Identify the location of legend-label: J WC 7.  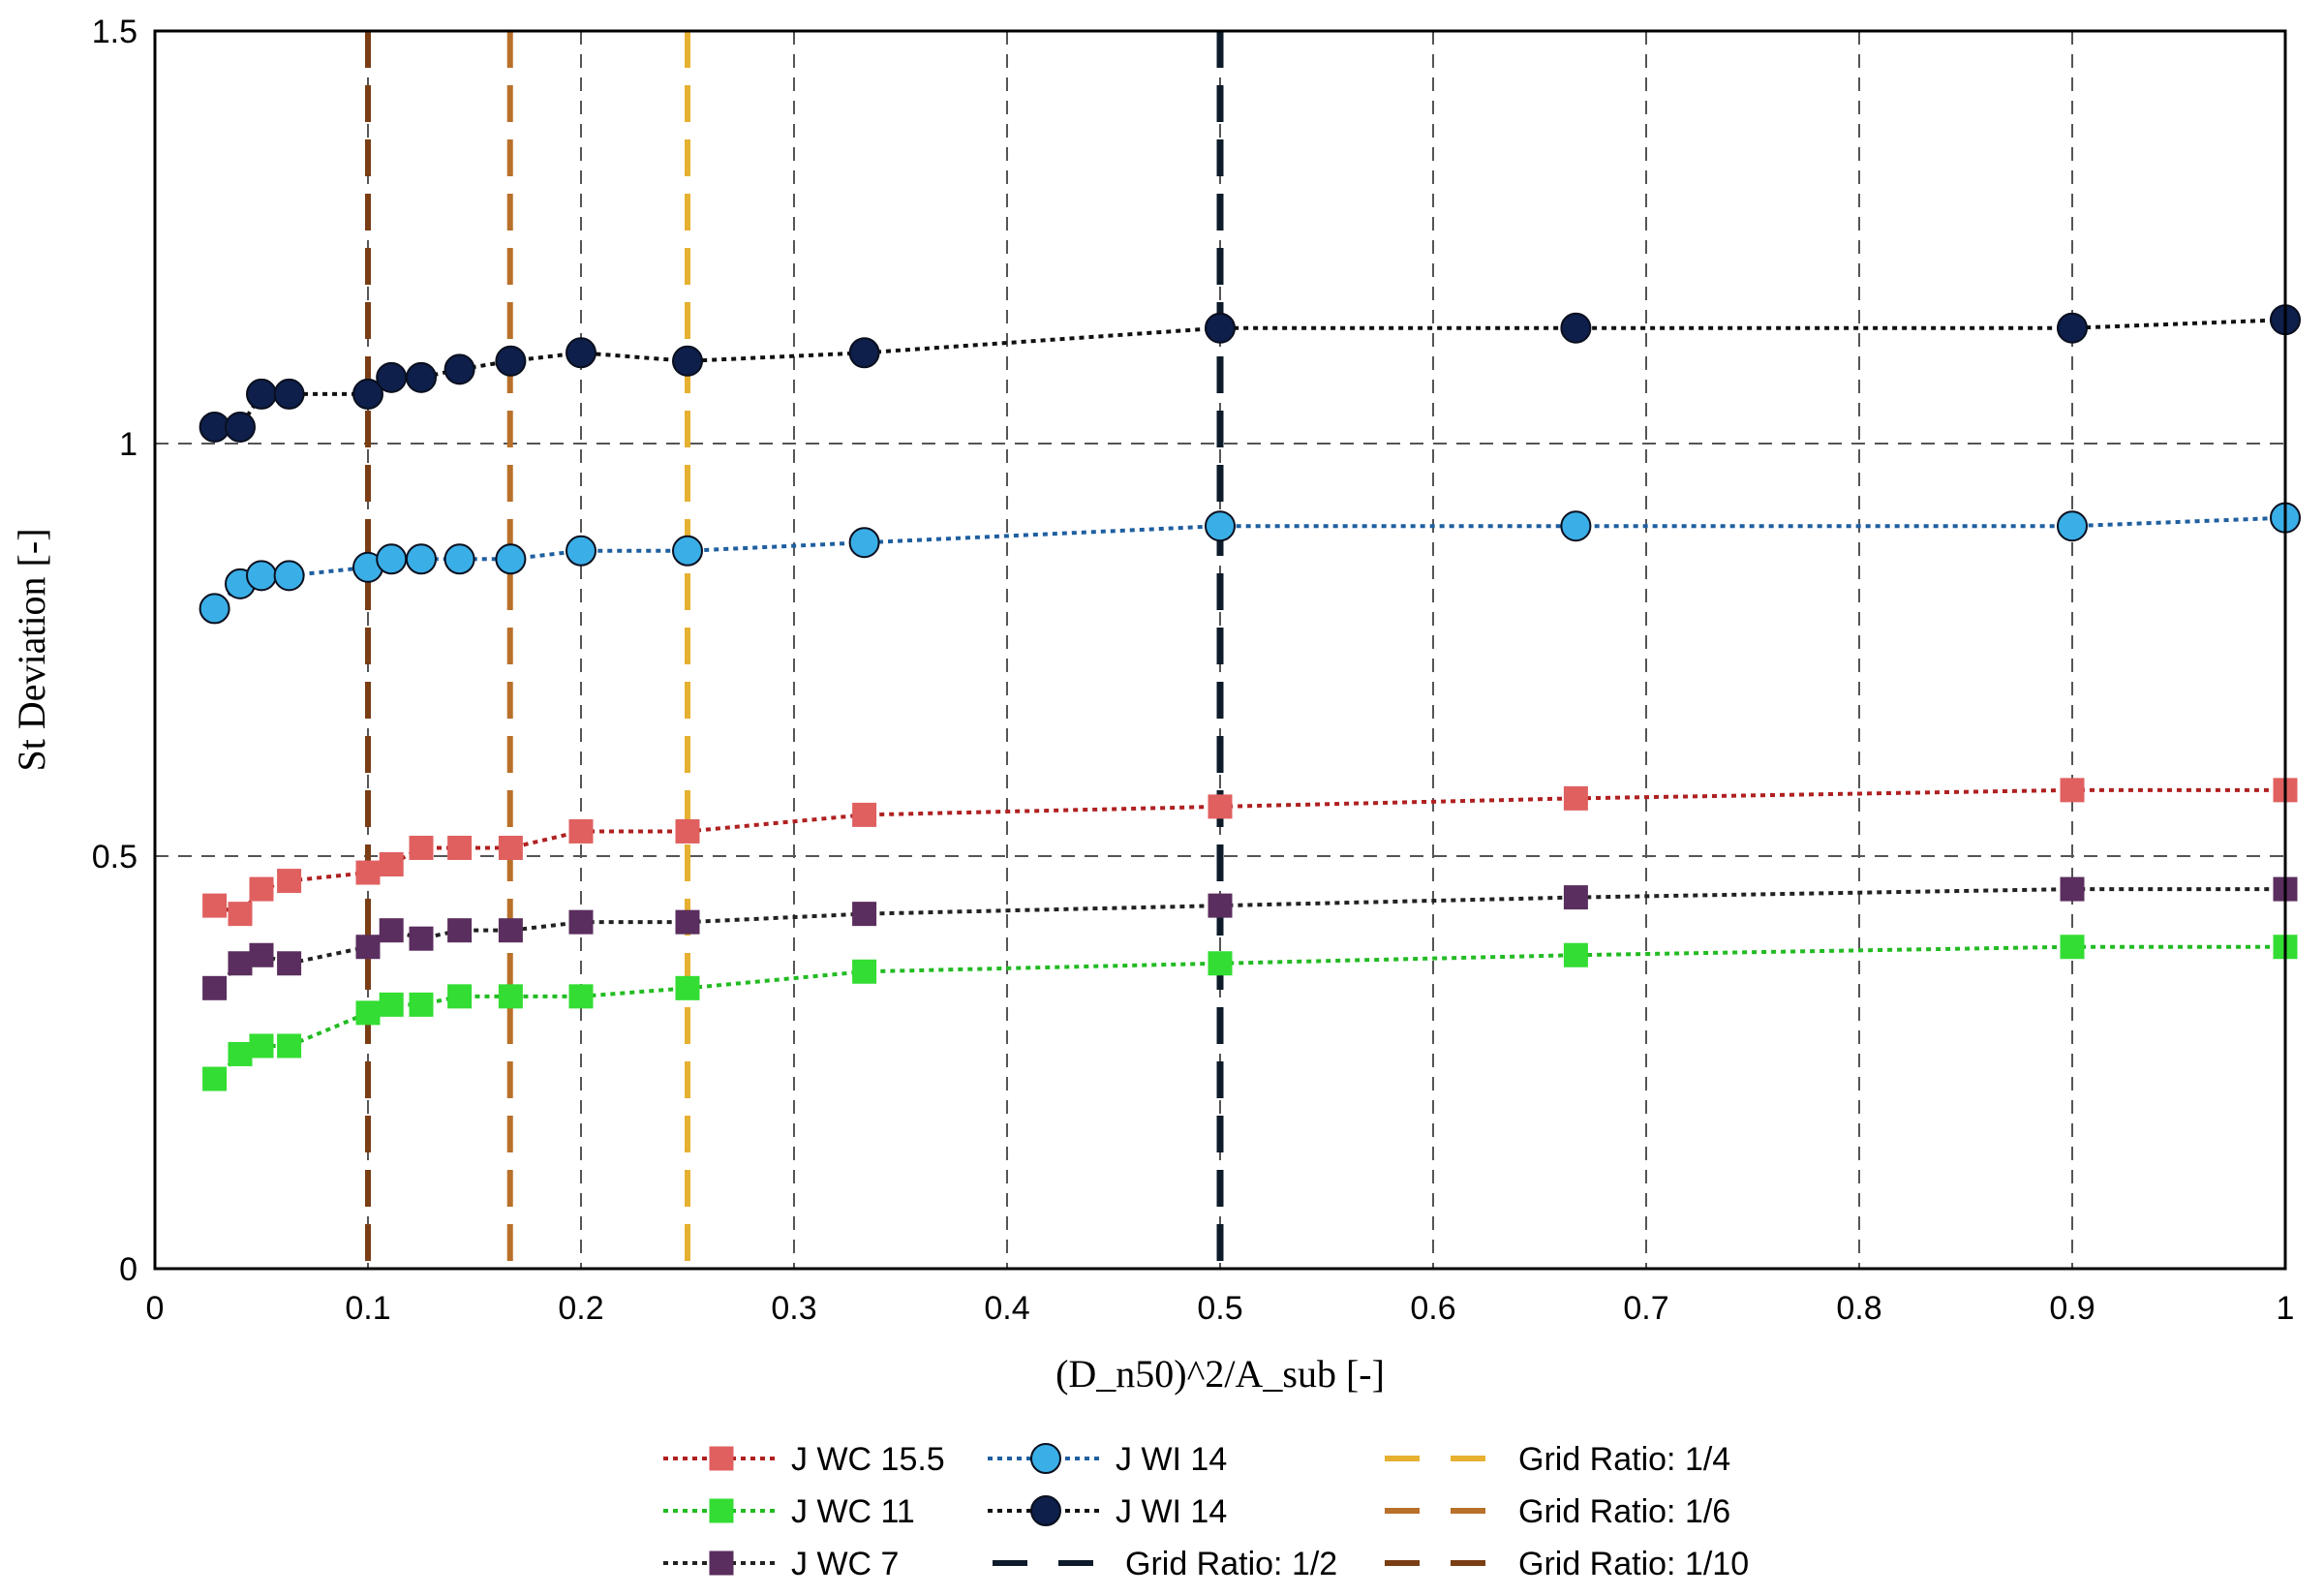
(845, 1564).